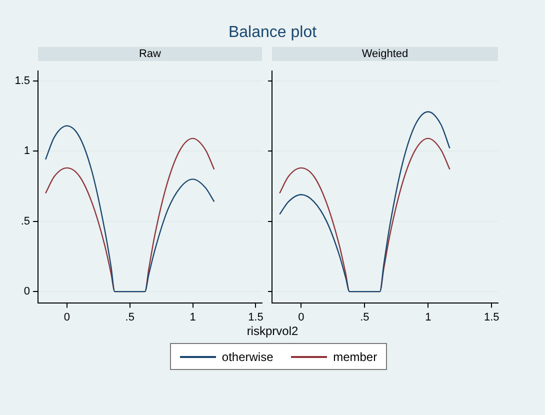 Image resolution: width=560 pixels, height=415 pixels. Describe the element at coordinates (25, 221) in the screenshot. I see `y-tick-label: .5` at that location.